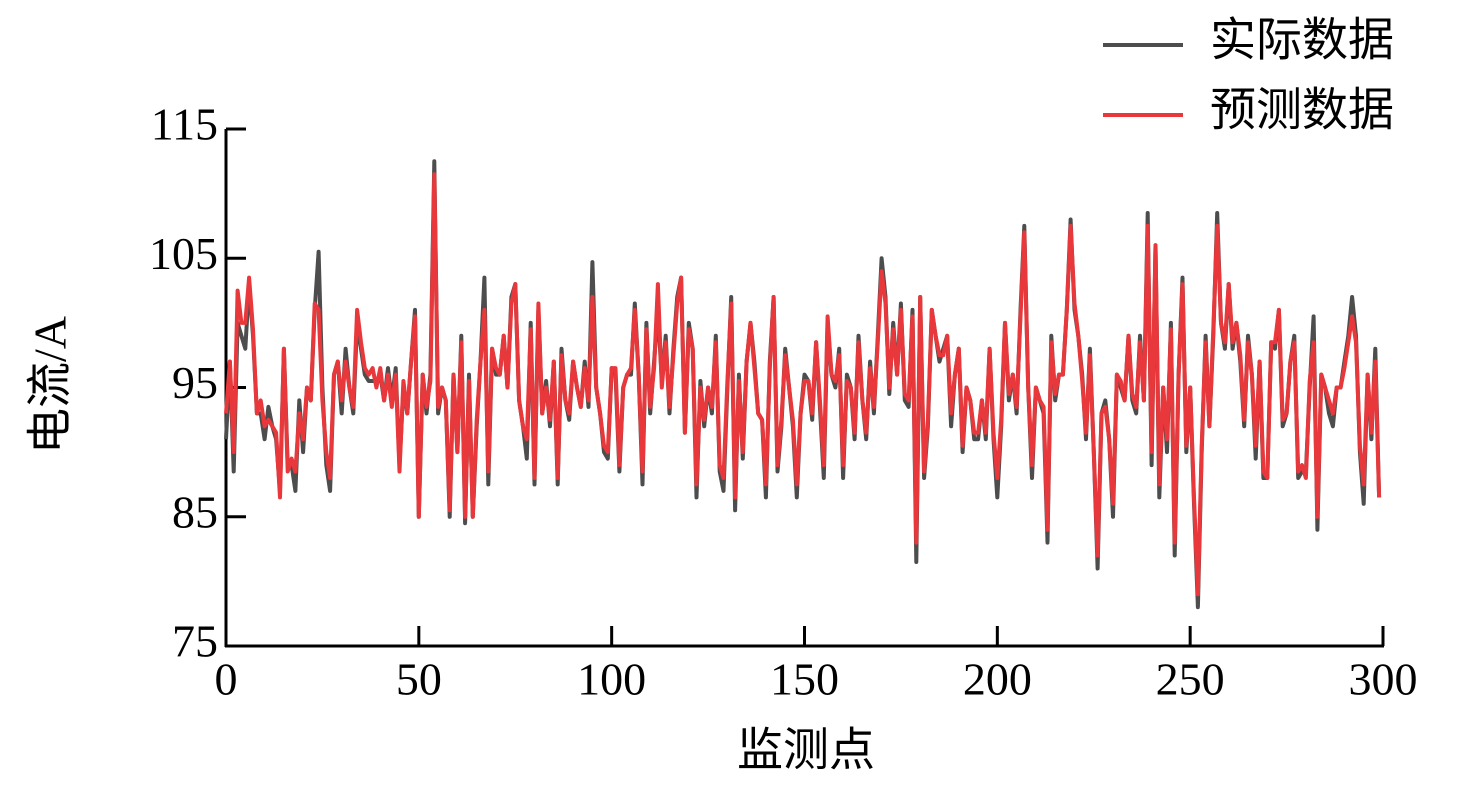  Describe the element at coordinates (419, 679) in the screenshot. I see `x-tick-label: 50` at that location.